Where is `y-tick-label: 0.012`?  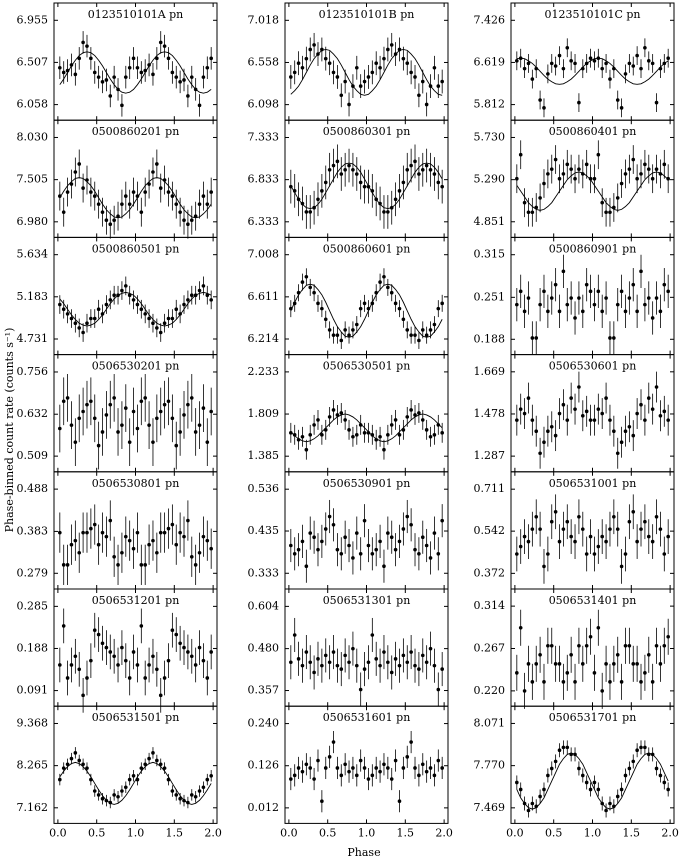
y-tick-label: 0.012 is located at coordinates (264, 807).